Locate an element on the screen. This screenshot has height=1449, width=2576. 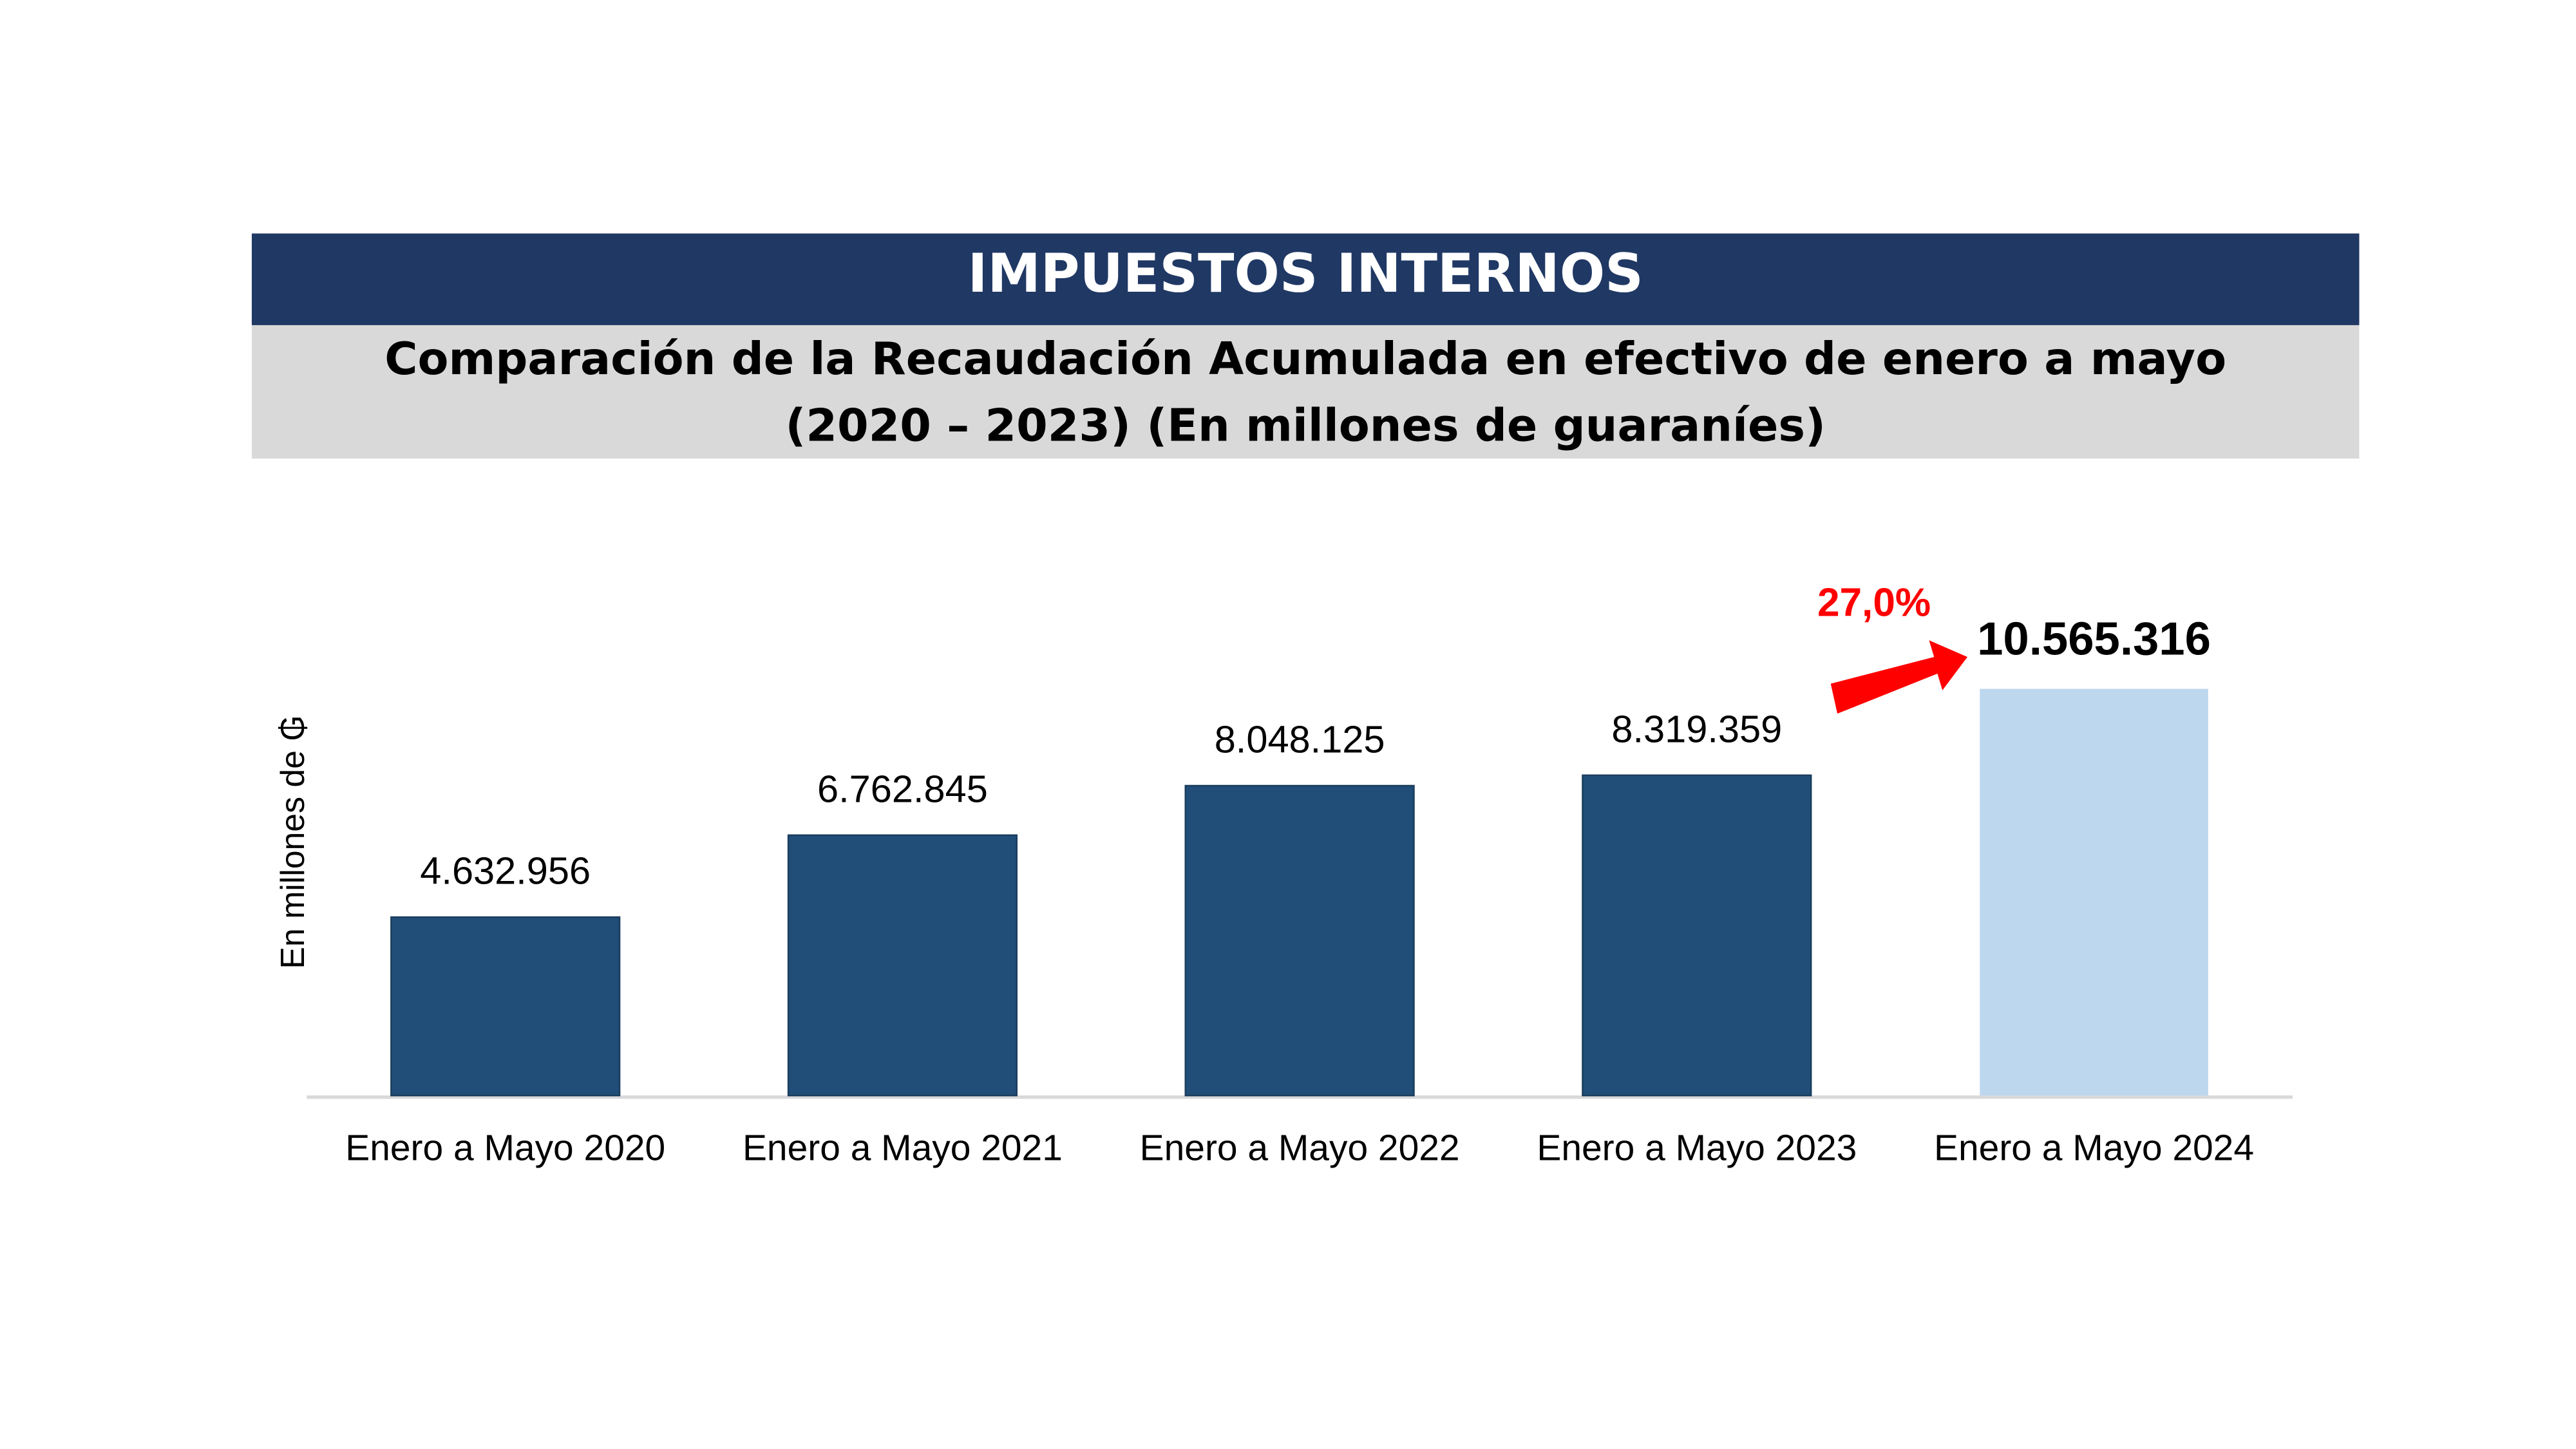
x-tick-label: Enero a Mayo 2022 is located at coordinates (1300, 1148).